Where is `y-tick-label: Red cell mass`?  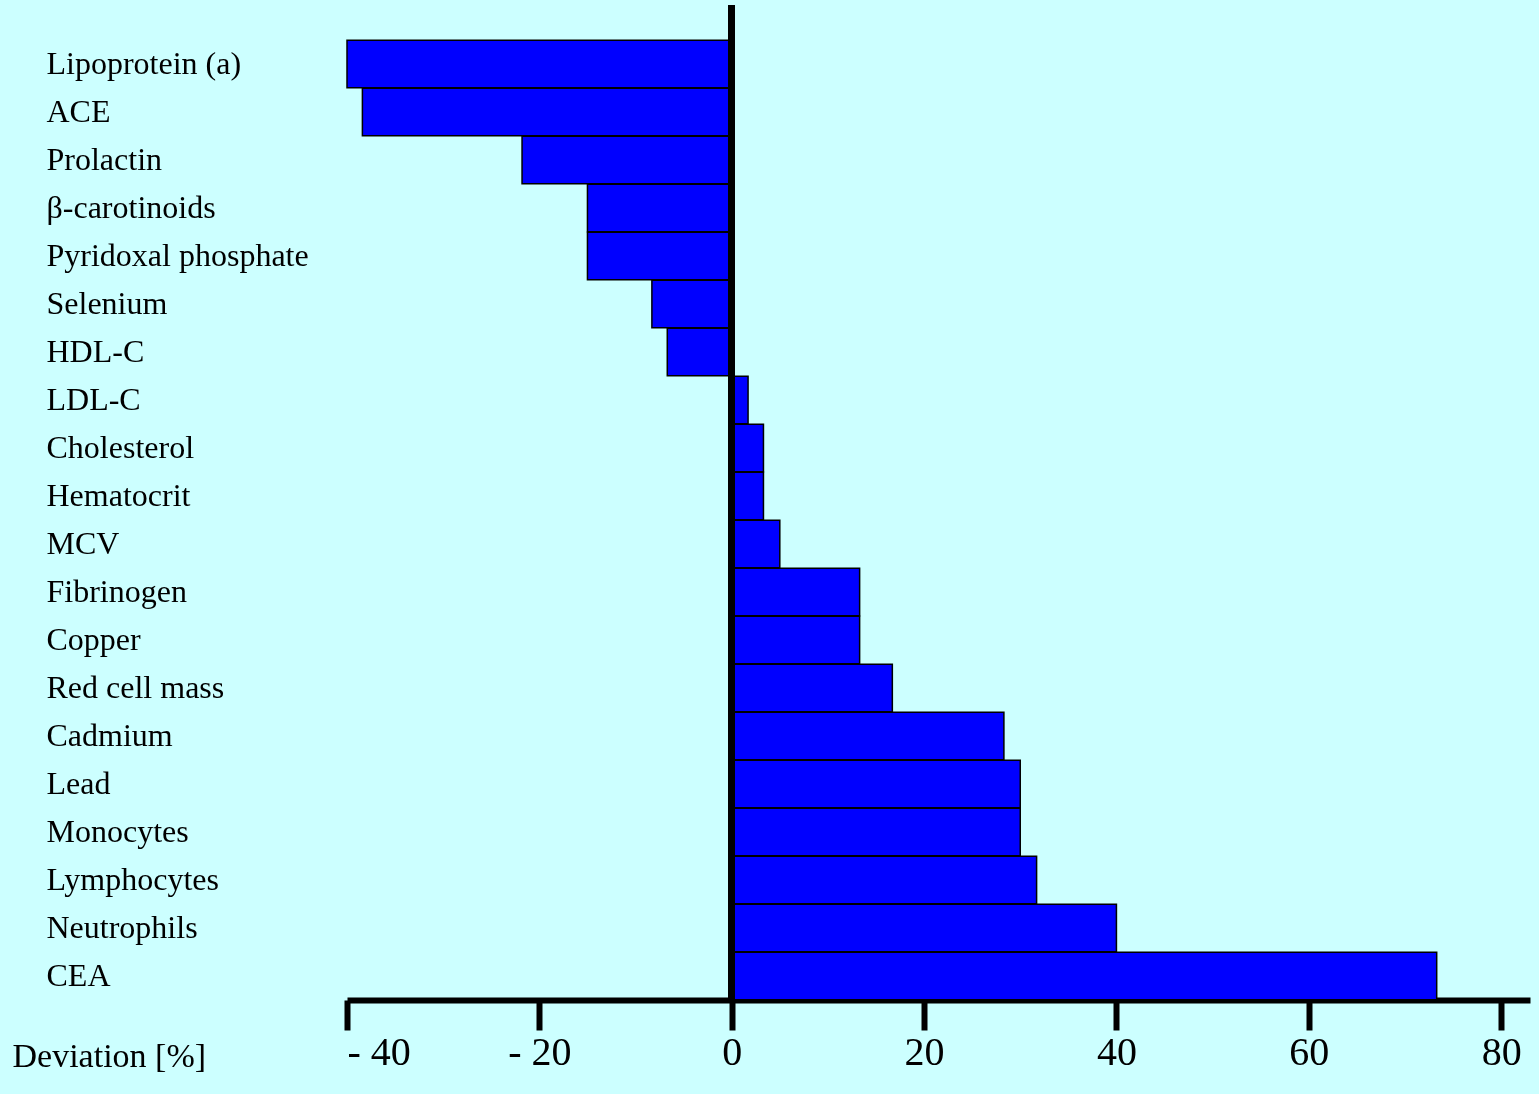 y-tick-label: Red cell mass is located at coordinates (135, 687).